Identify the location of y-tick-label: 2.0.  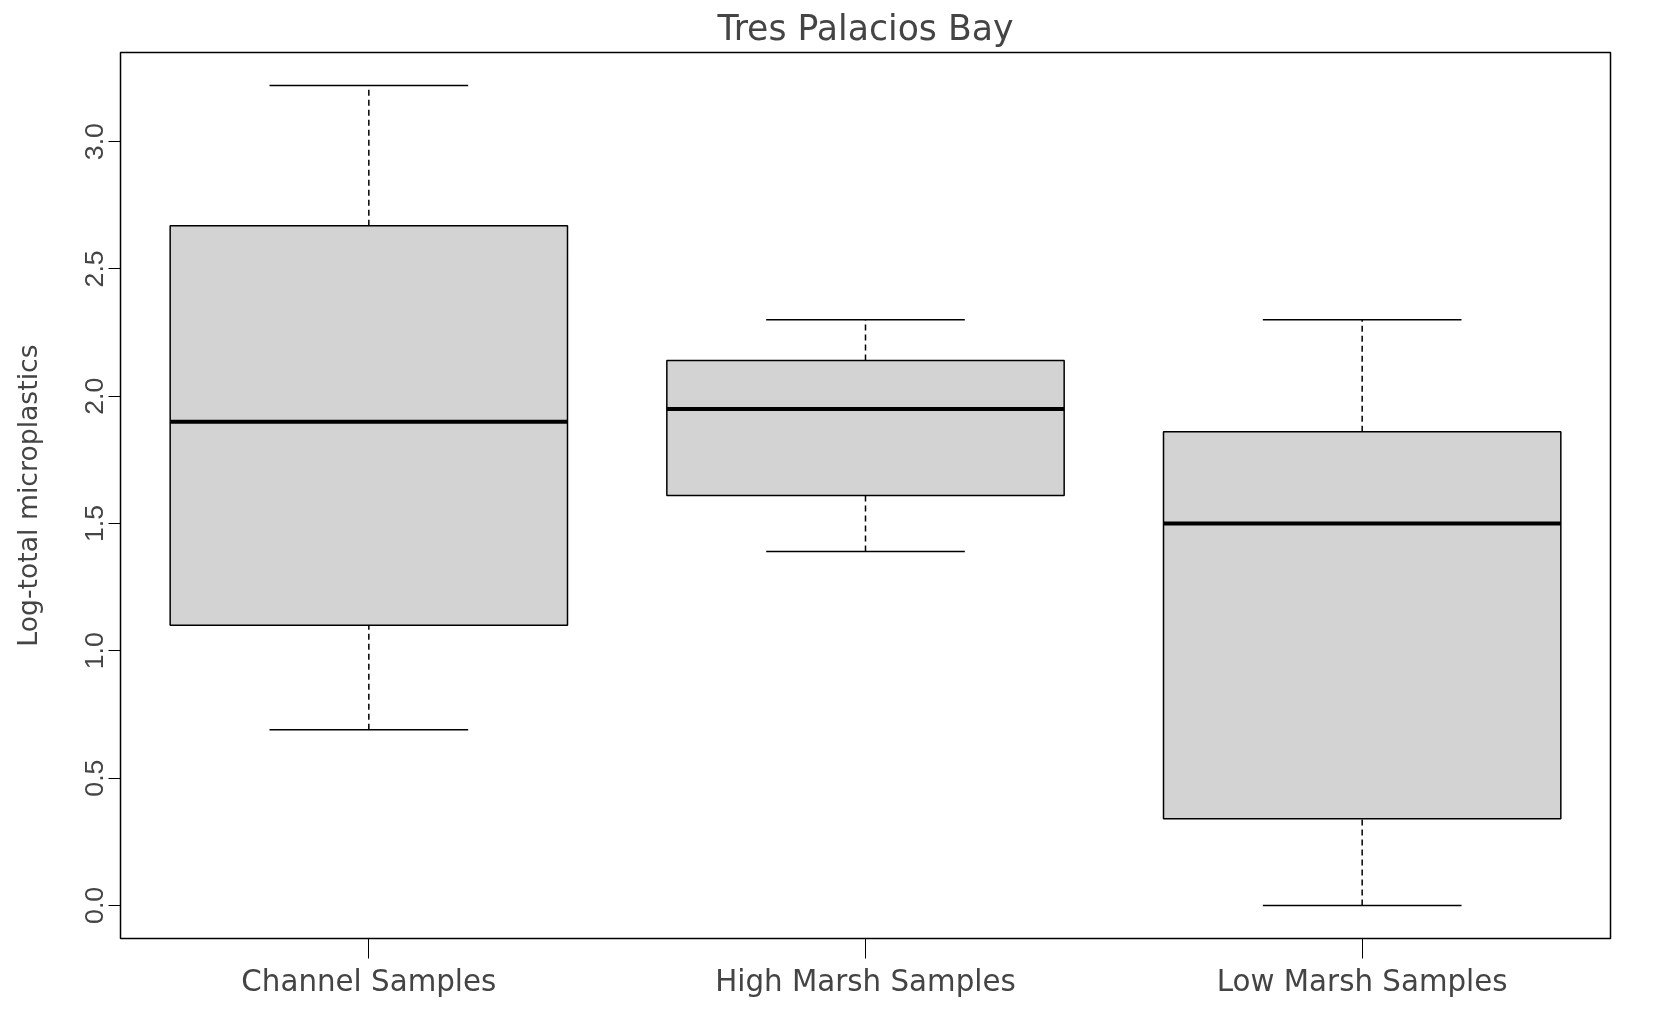
(94, 396).